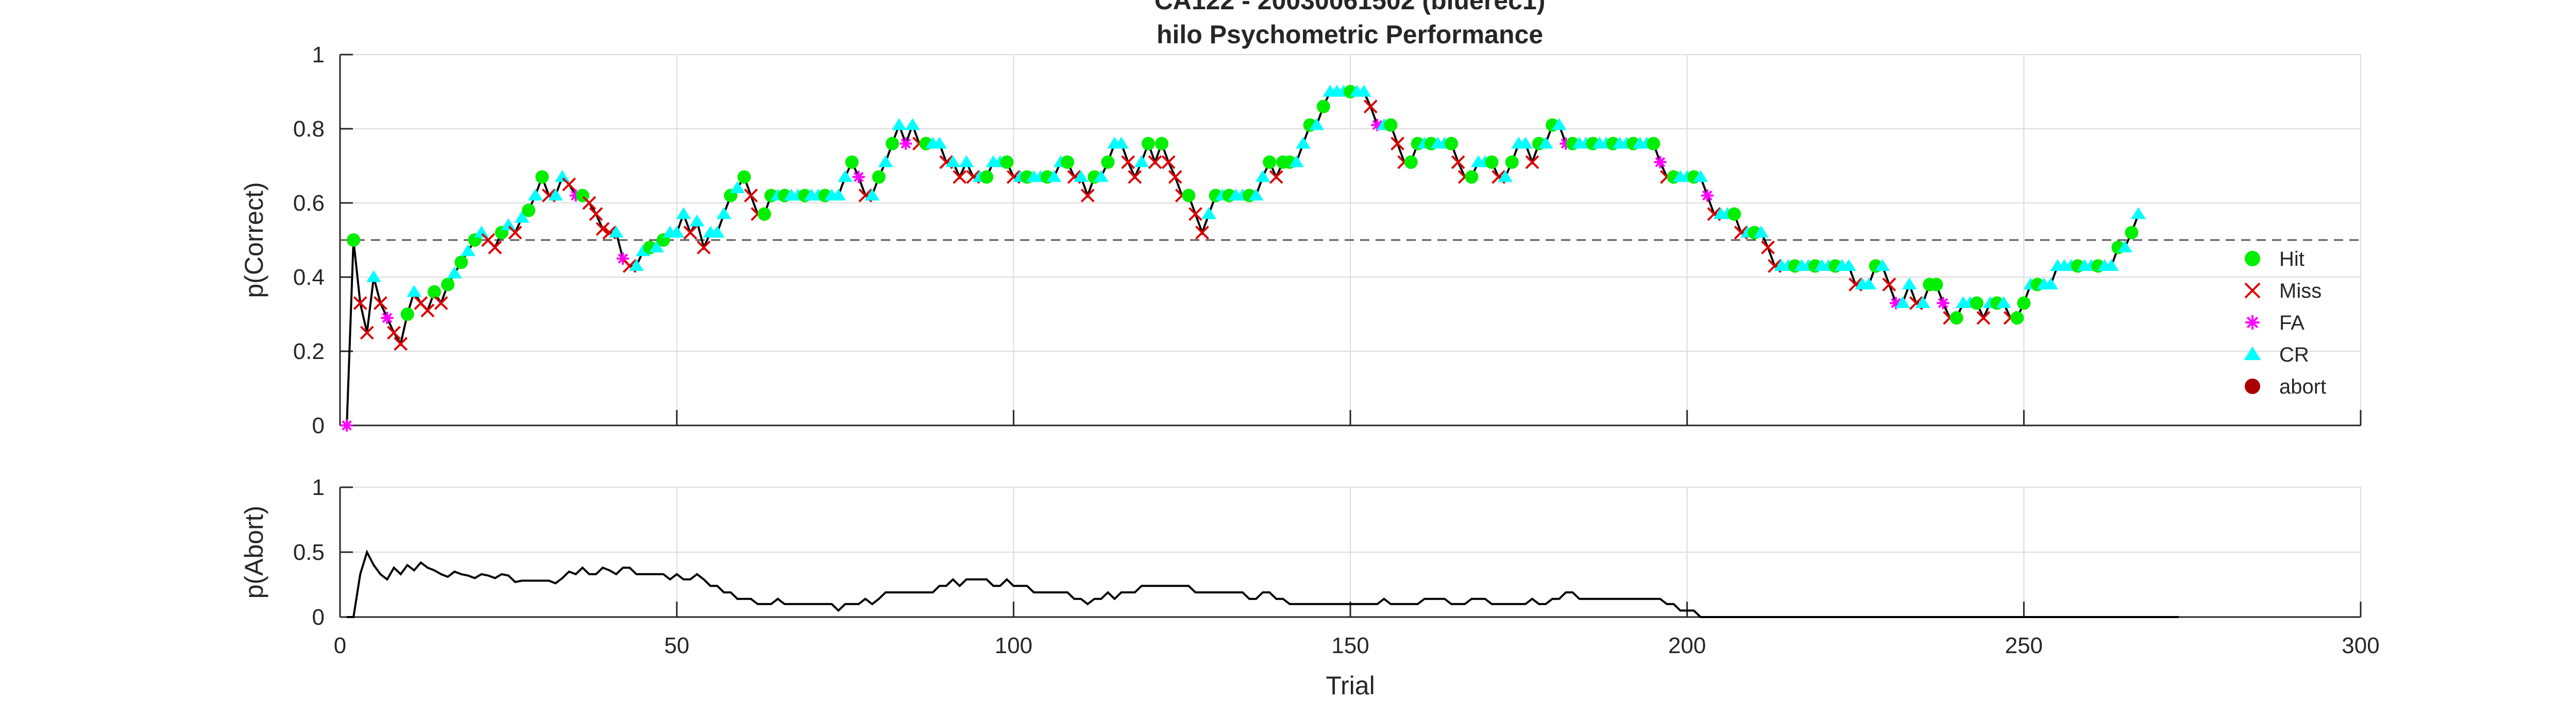  Describe the element at coordinates (309, 129) in the screenshot. I see `y-tick-label: 0.8` at that location.